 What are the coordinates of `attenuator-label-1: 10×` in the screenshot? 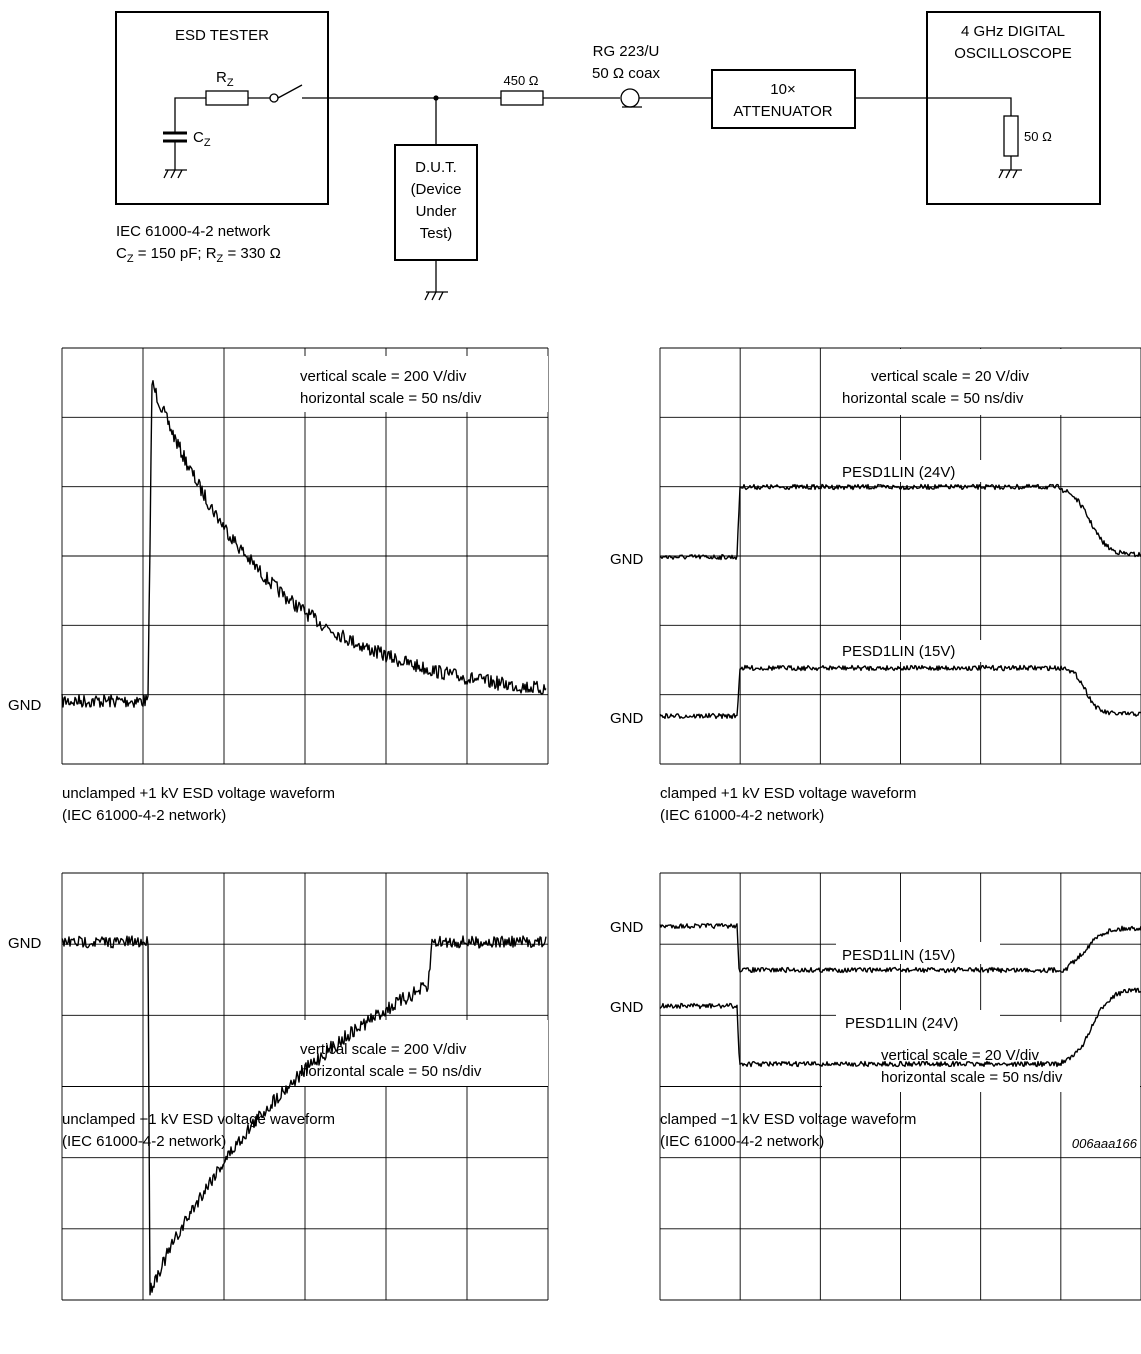 It's located at (782, 89).